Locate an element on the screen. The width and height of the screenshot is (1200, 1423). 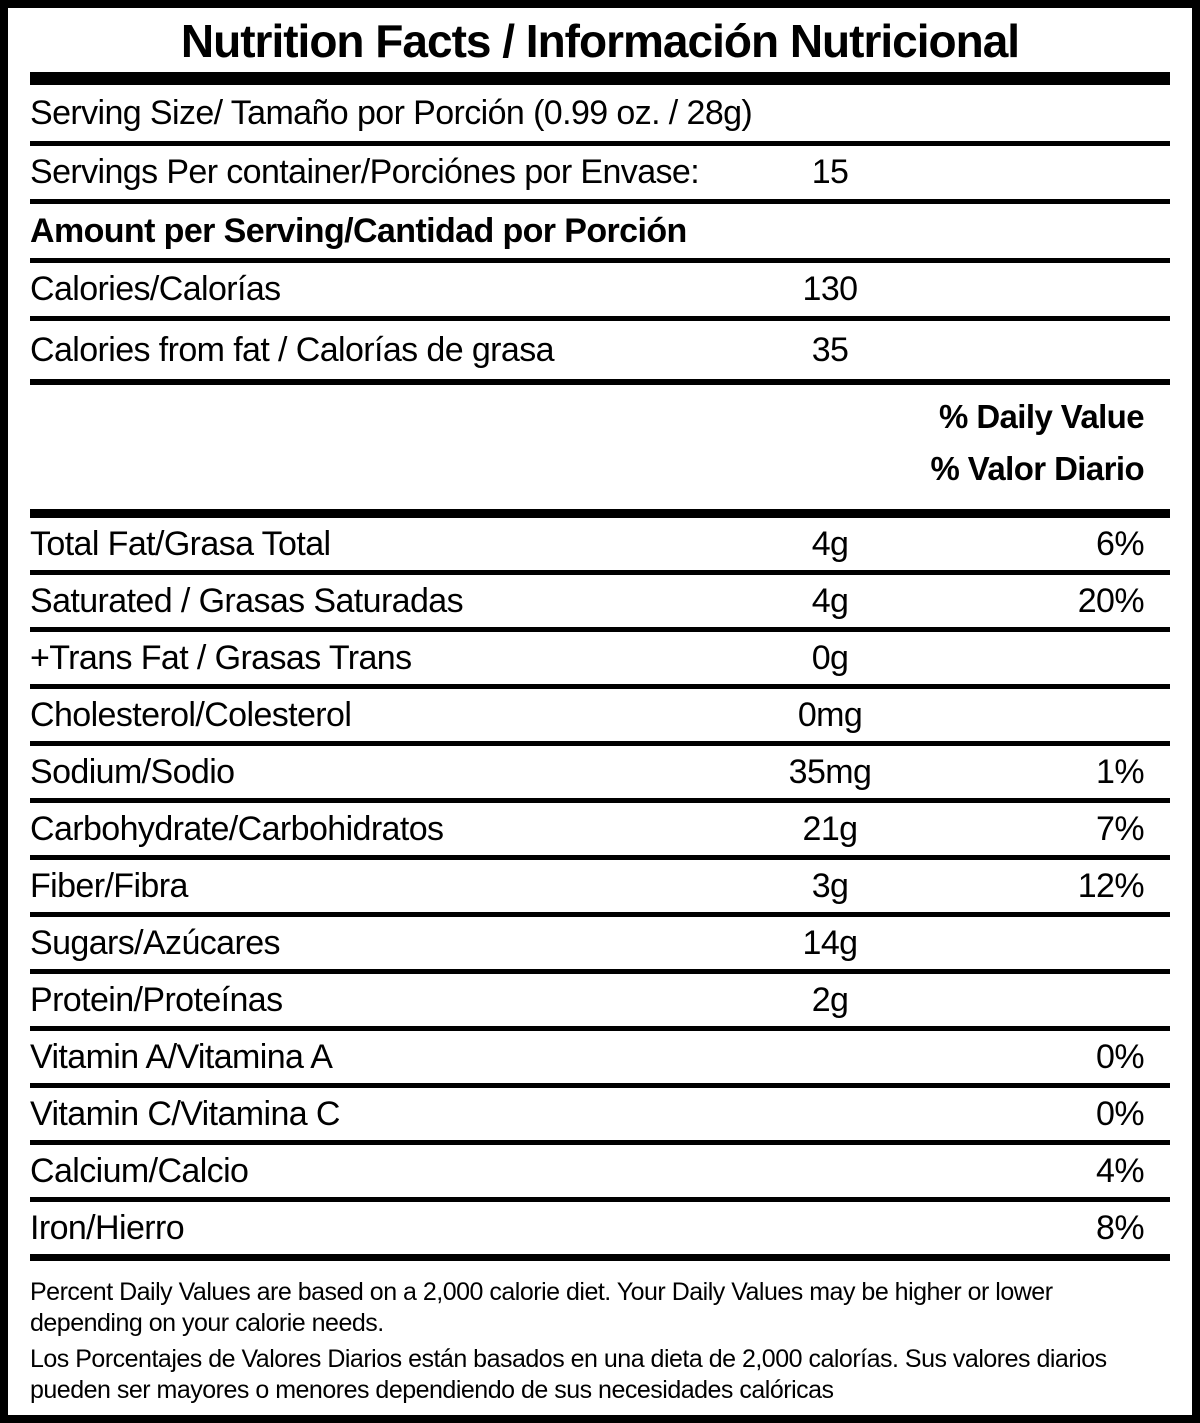
row-fiber: Fiber/Fibra 3g 12% is located at coordinates (600, 888).